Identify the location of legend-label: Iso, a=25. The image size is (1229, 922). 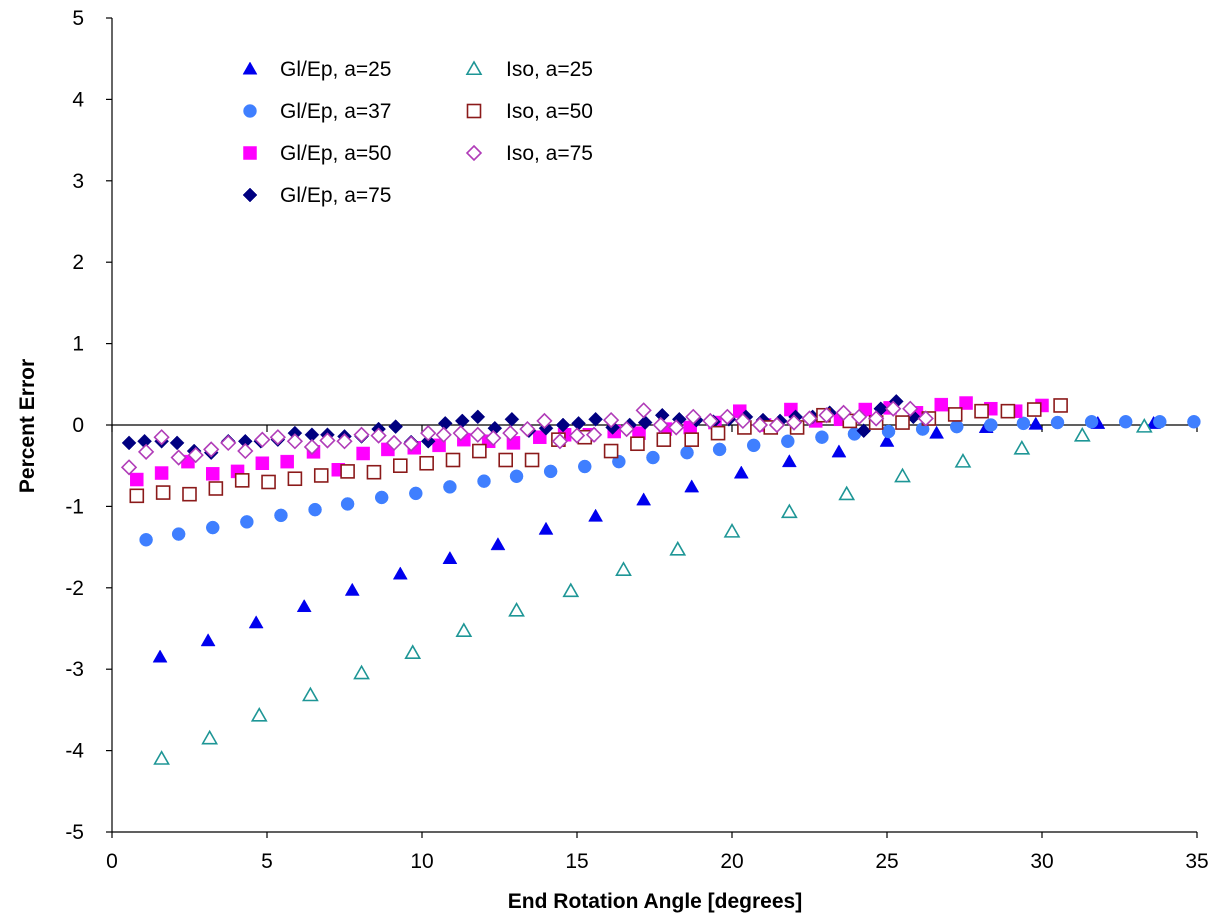
(549, 69).